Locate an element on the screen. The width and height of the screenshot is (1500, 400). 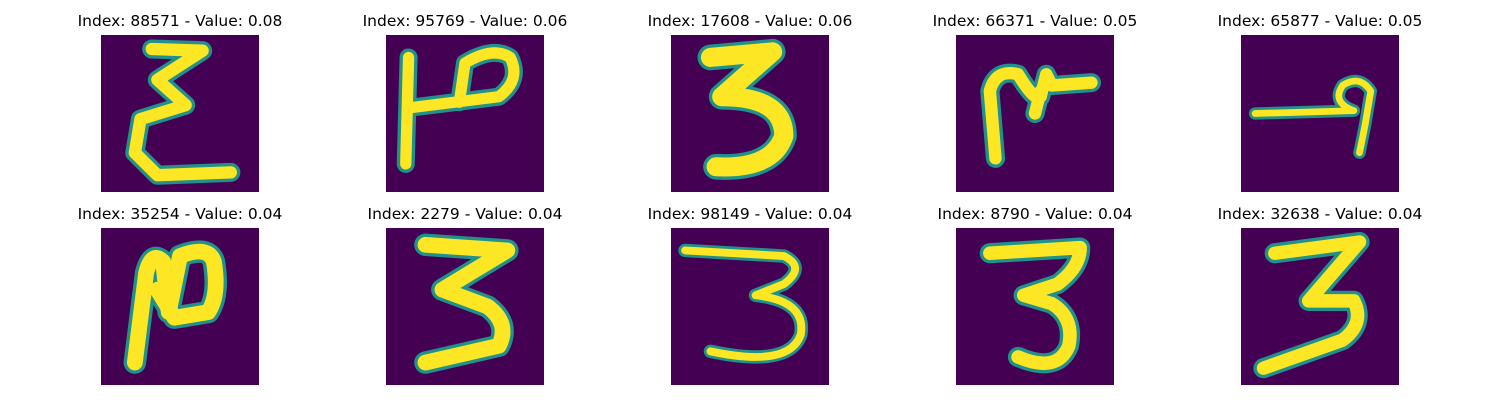
panel-9: Index: 8790 - Value: 0.04 is located at coordinates (1035, 289).